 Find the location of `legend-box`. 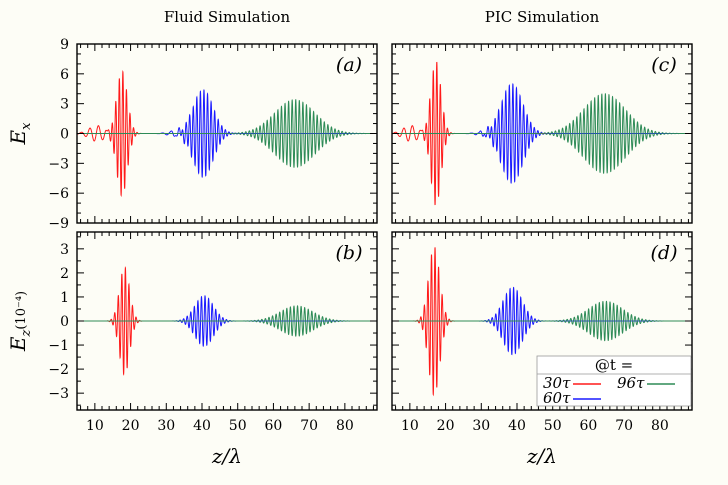

legend-box is located at coordinates (614, 381).